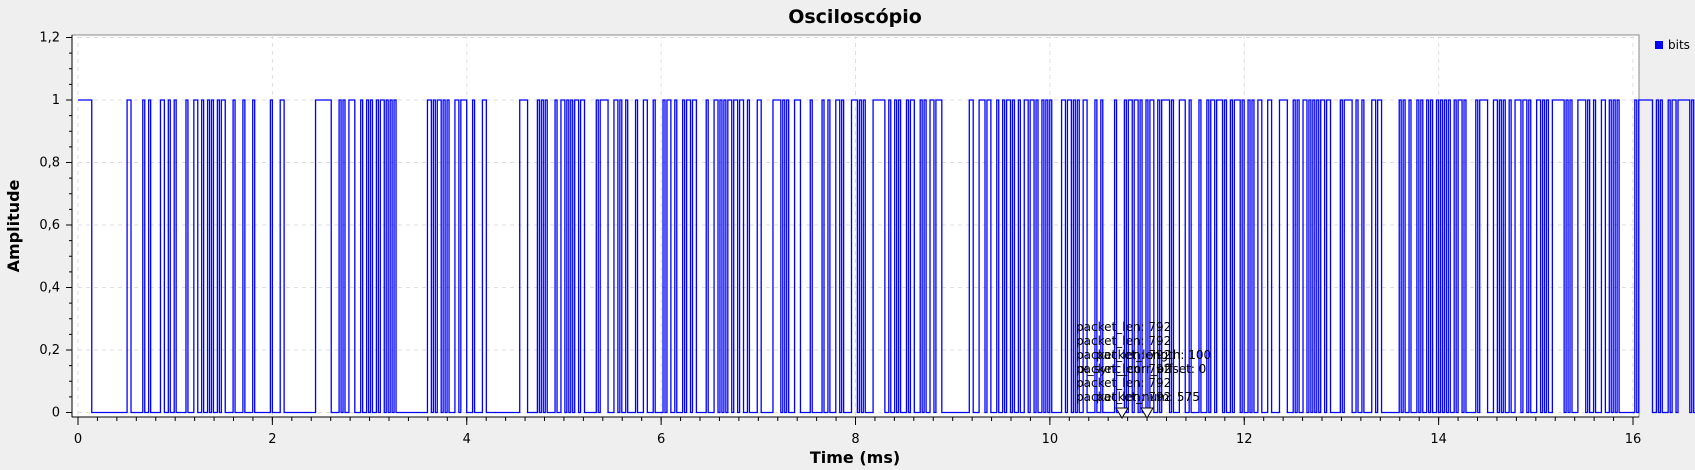 The width and height of the screenshot is (1695, 470). What do you see at coordinates (49, 350) in the screenshot?
I see `y-tick-label: 0,2` at bounding box center [49, 350].